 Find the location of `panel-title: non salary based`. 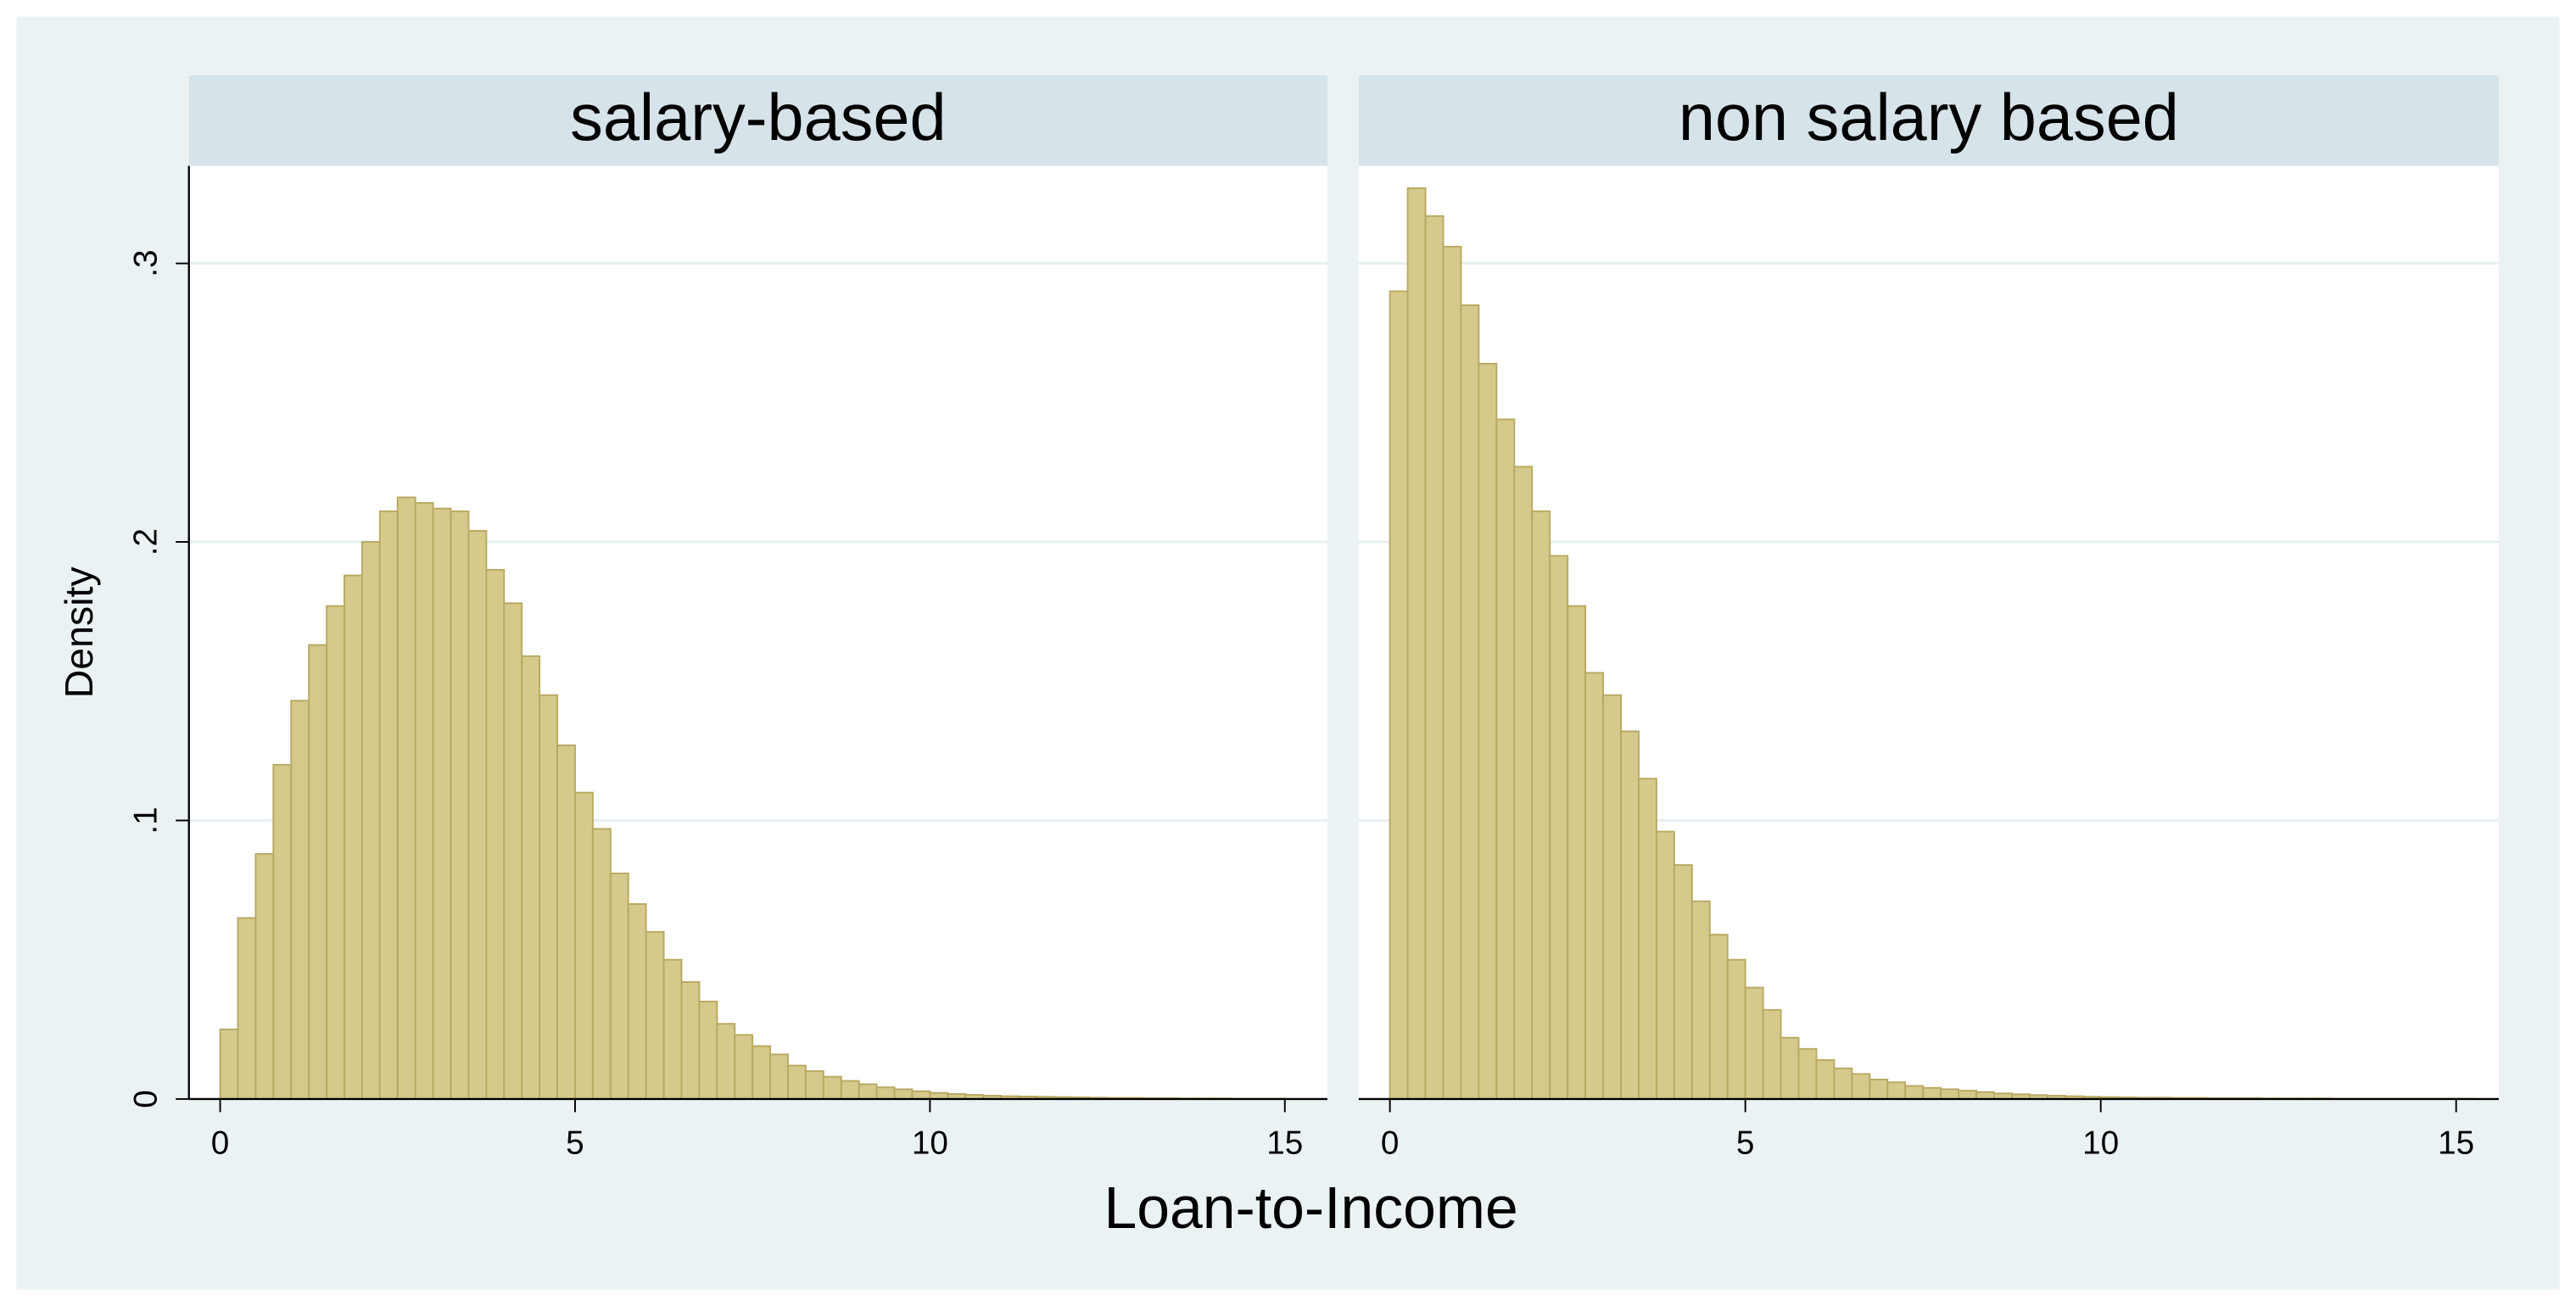

panel-title: non salary based is located at coordinates (1929, 117).